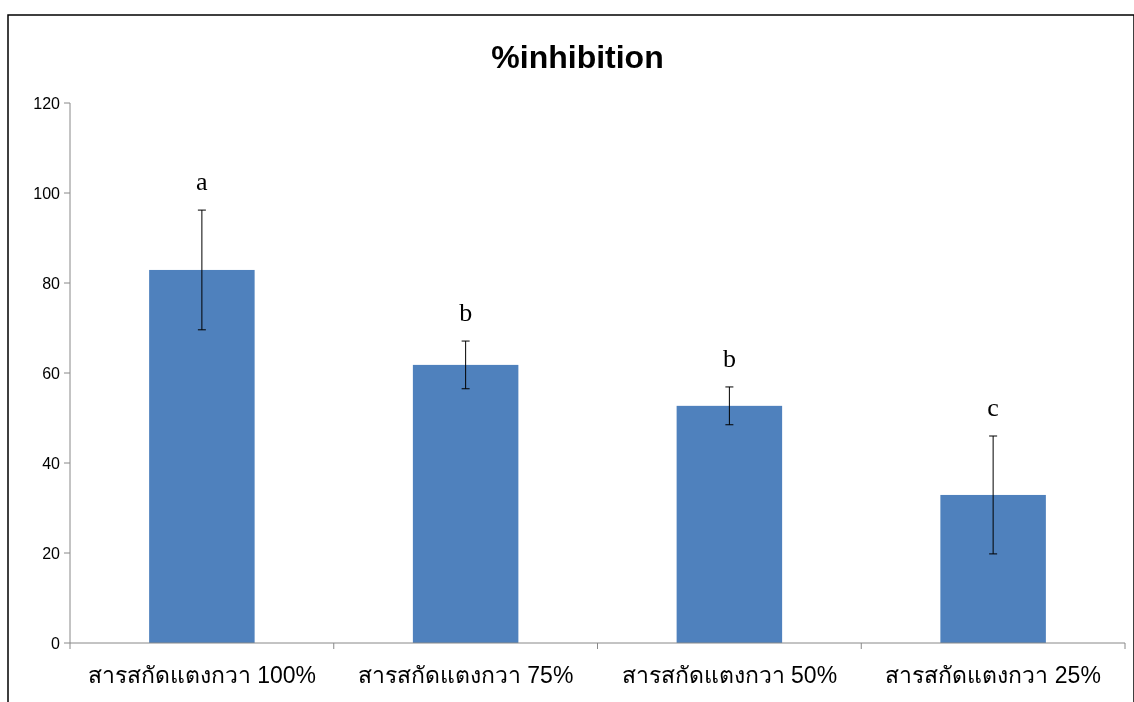 Image resolution: width=1134 pixels, height=702 pixels. What do you see at coordinates (51, 283) in the screenshot?
I see `y-tick-label: 80` at bounding box center [51, 283].